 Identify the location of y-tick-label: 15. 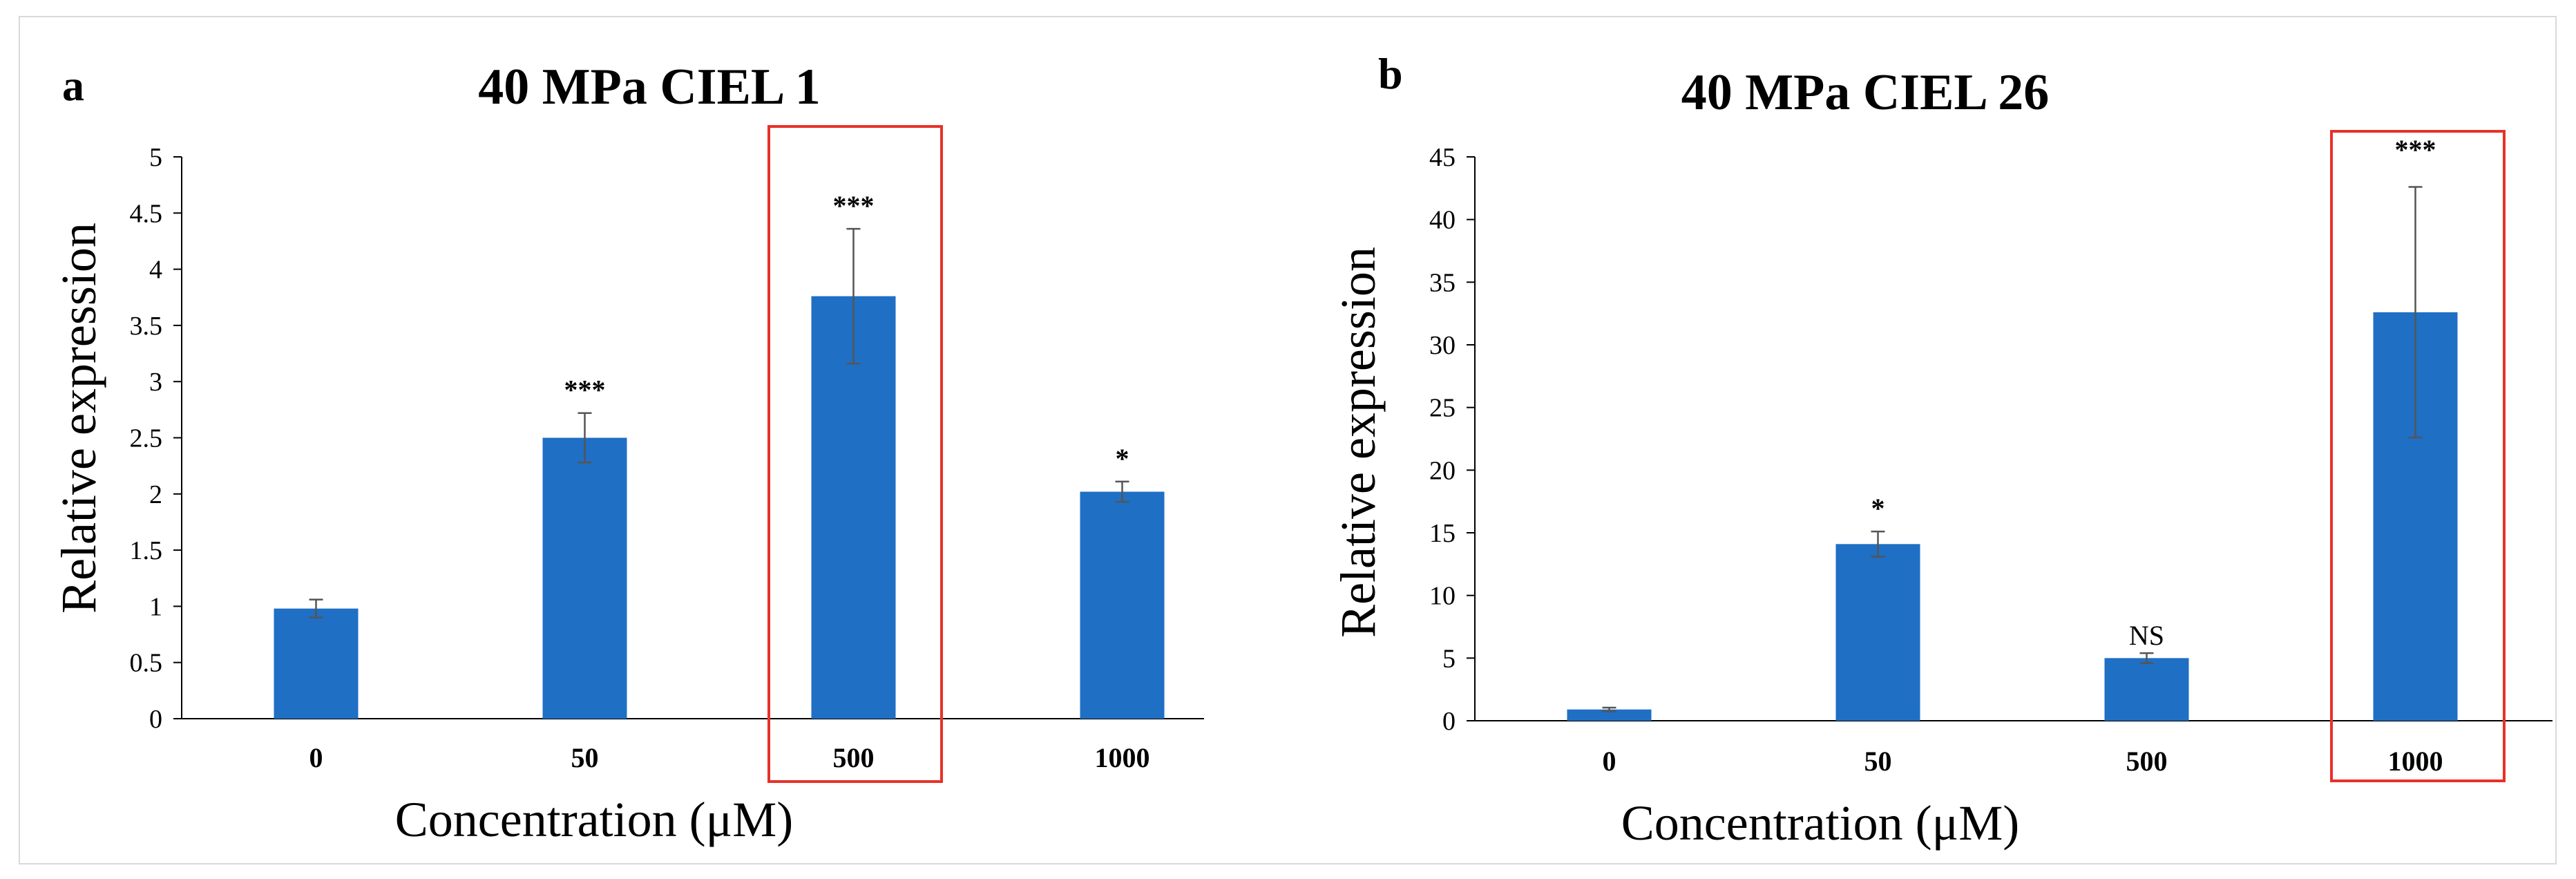
(1442, 533).